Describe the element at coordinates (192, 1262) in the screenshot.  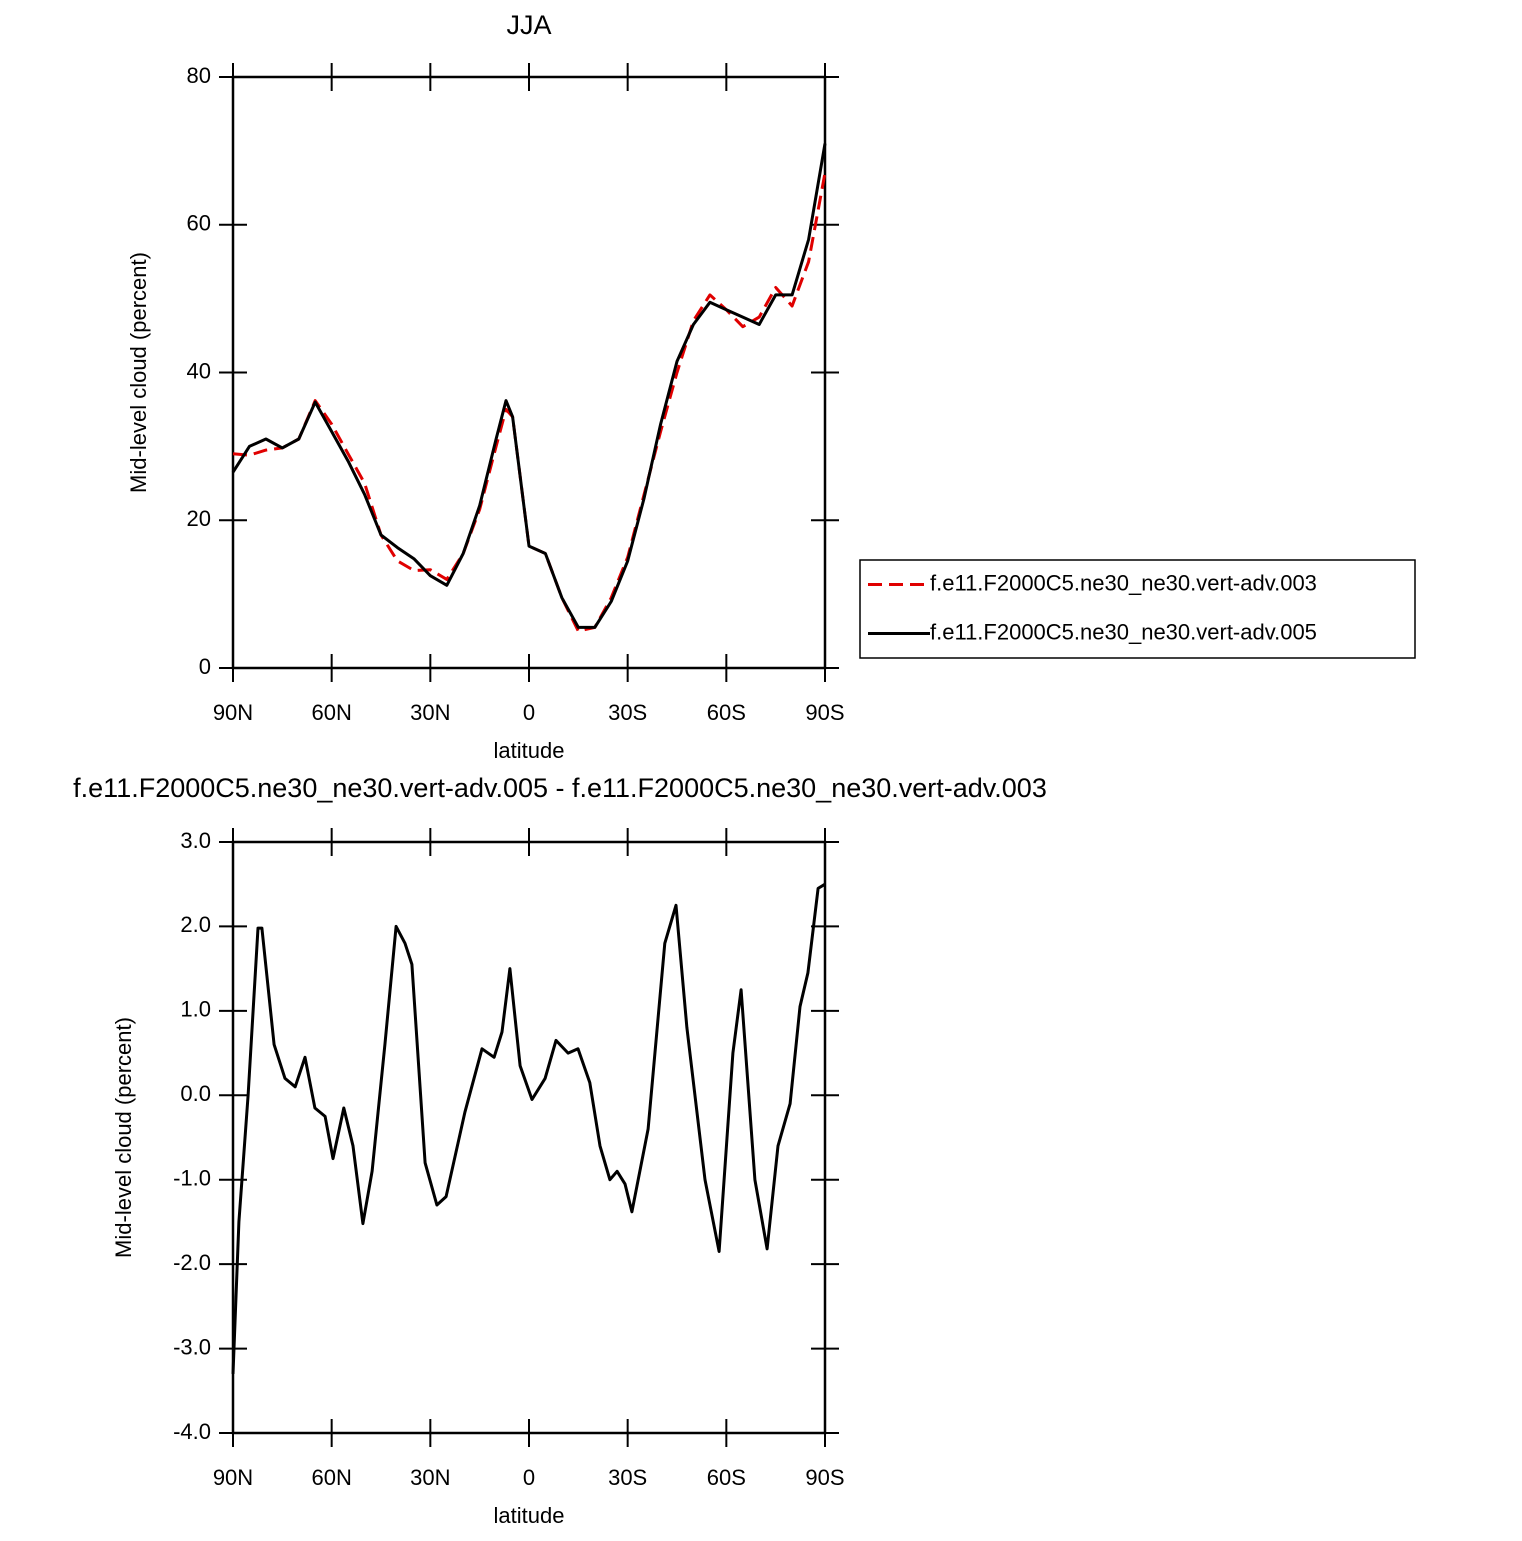
I see `y-tick-label: -2.0` at that location.